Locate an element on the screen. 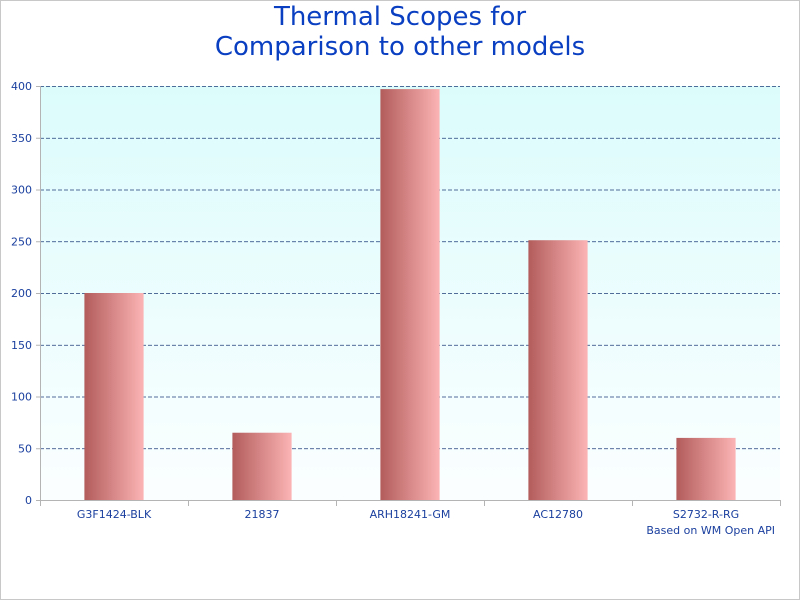 This screenshot has width=800, height=600. chart-credit: Based on WM Open API is located at coordinates (710, 530).